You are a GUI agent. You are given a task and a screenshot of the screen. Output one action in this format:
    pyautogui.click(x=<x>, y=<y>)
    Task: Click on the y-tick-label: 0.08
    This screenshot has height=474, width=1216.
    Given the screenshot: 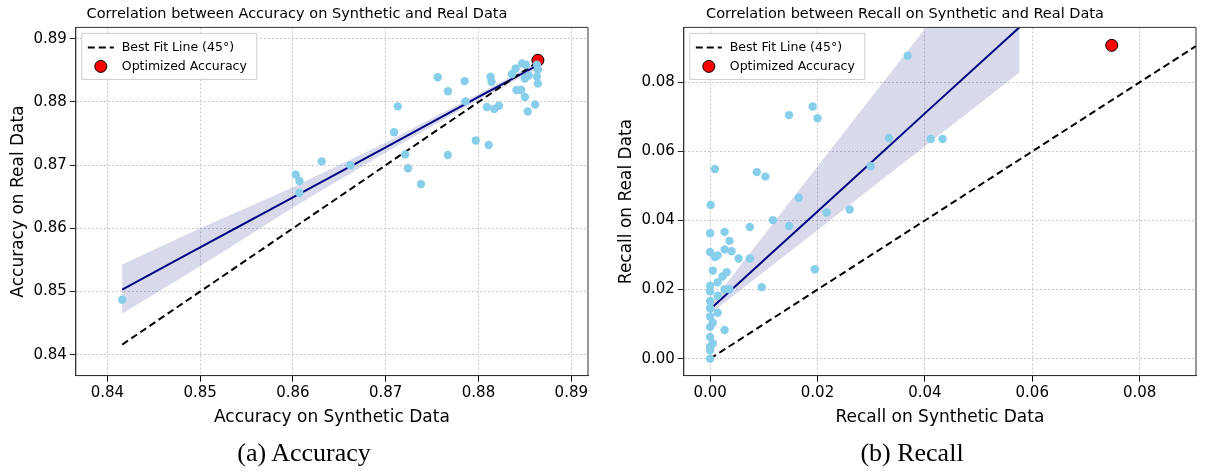 What is the action you would take?
    pyautogui.click(x=658, y=81)
    